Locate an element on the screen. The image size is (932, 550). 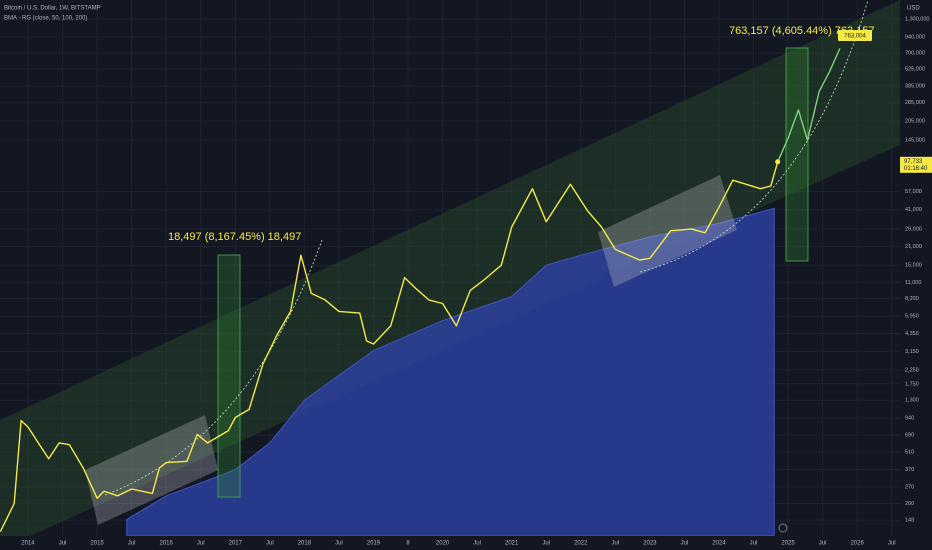
y-tick-label: 940,000 is located at coordinates (915, 37).